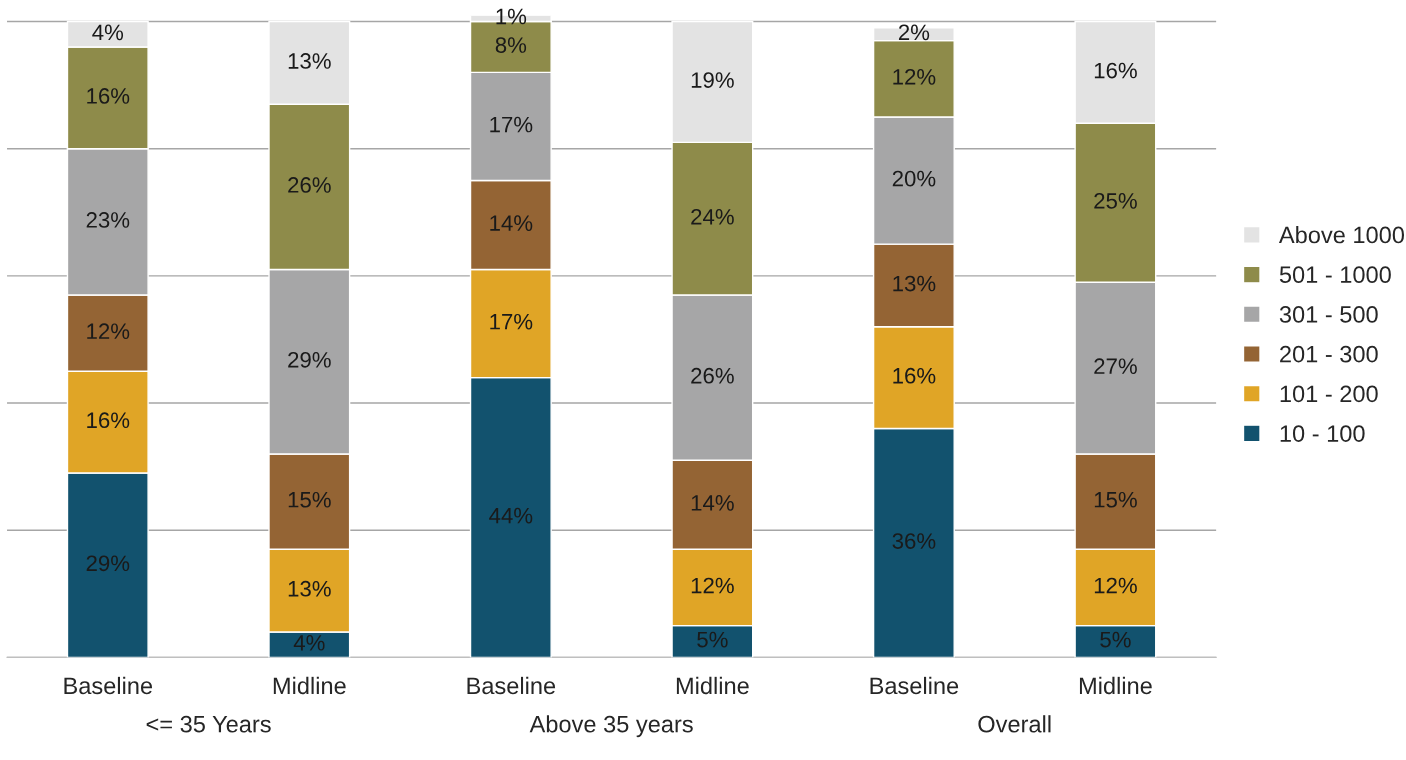 Image resolution: width=1406 pixels, height=760 pixels. What do you see at coordinates (511, 16) in the screenshot?
I see `data-label: 1%` at bounding box center [511, 16].